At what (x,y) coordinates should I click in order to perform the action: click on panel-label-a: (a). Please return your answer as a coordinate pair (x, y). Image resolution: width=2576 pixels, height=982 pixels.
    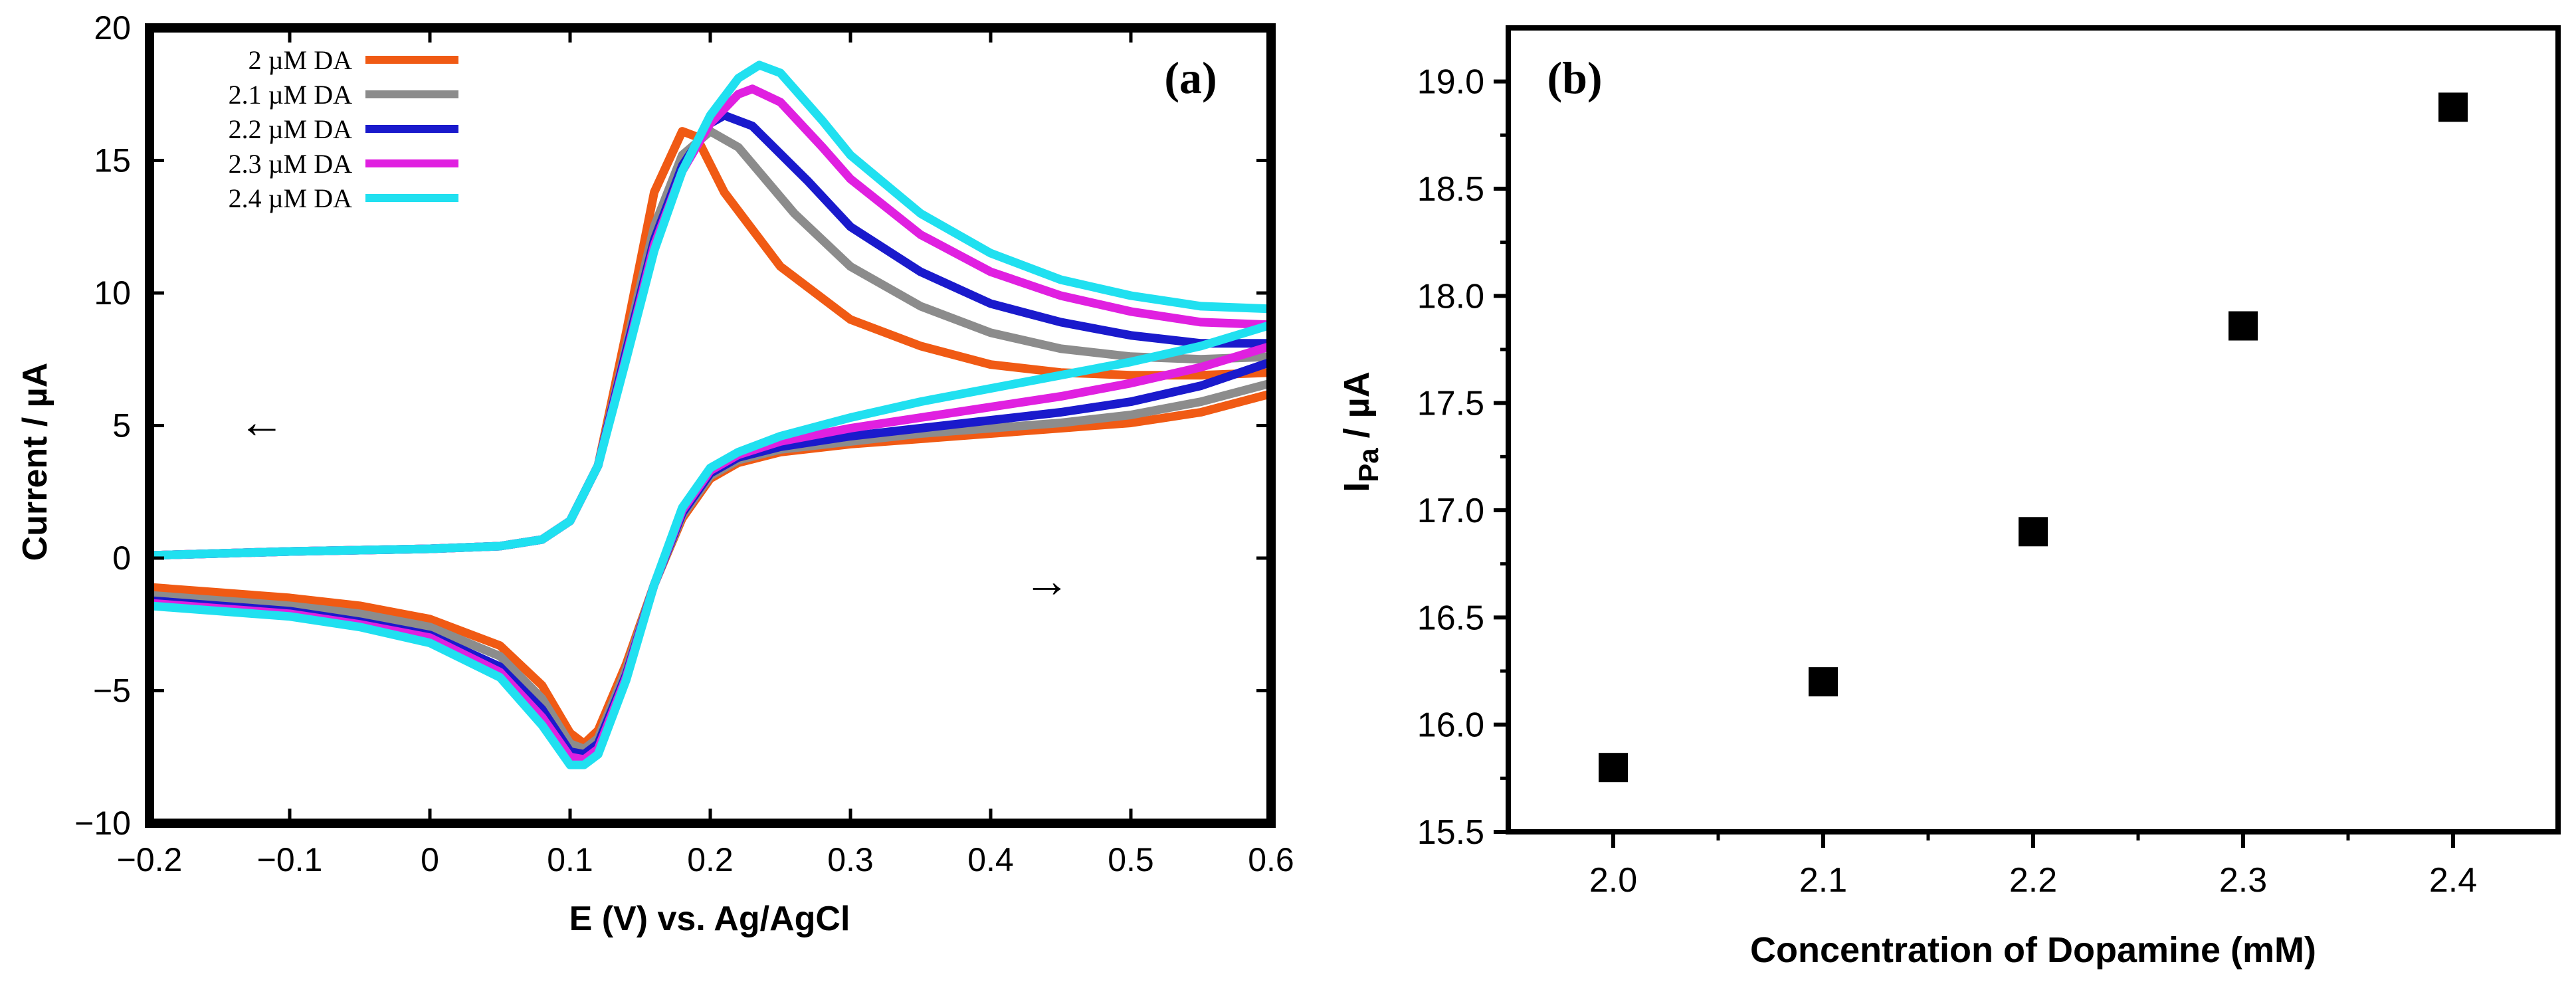
    Looking at the image, I should click on (1190, 77).